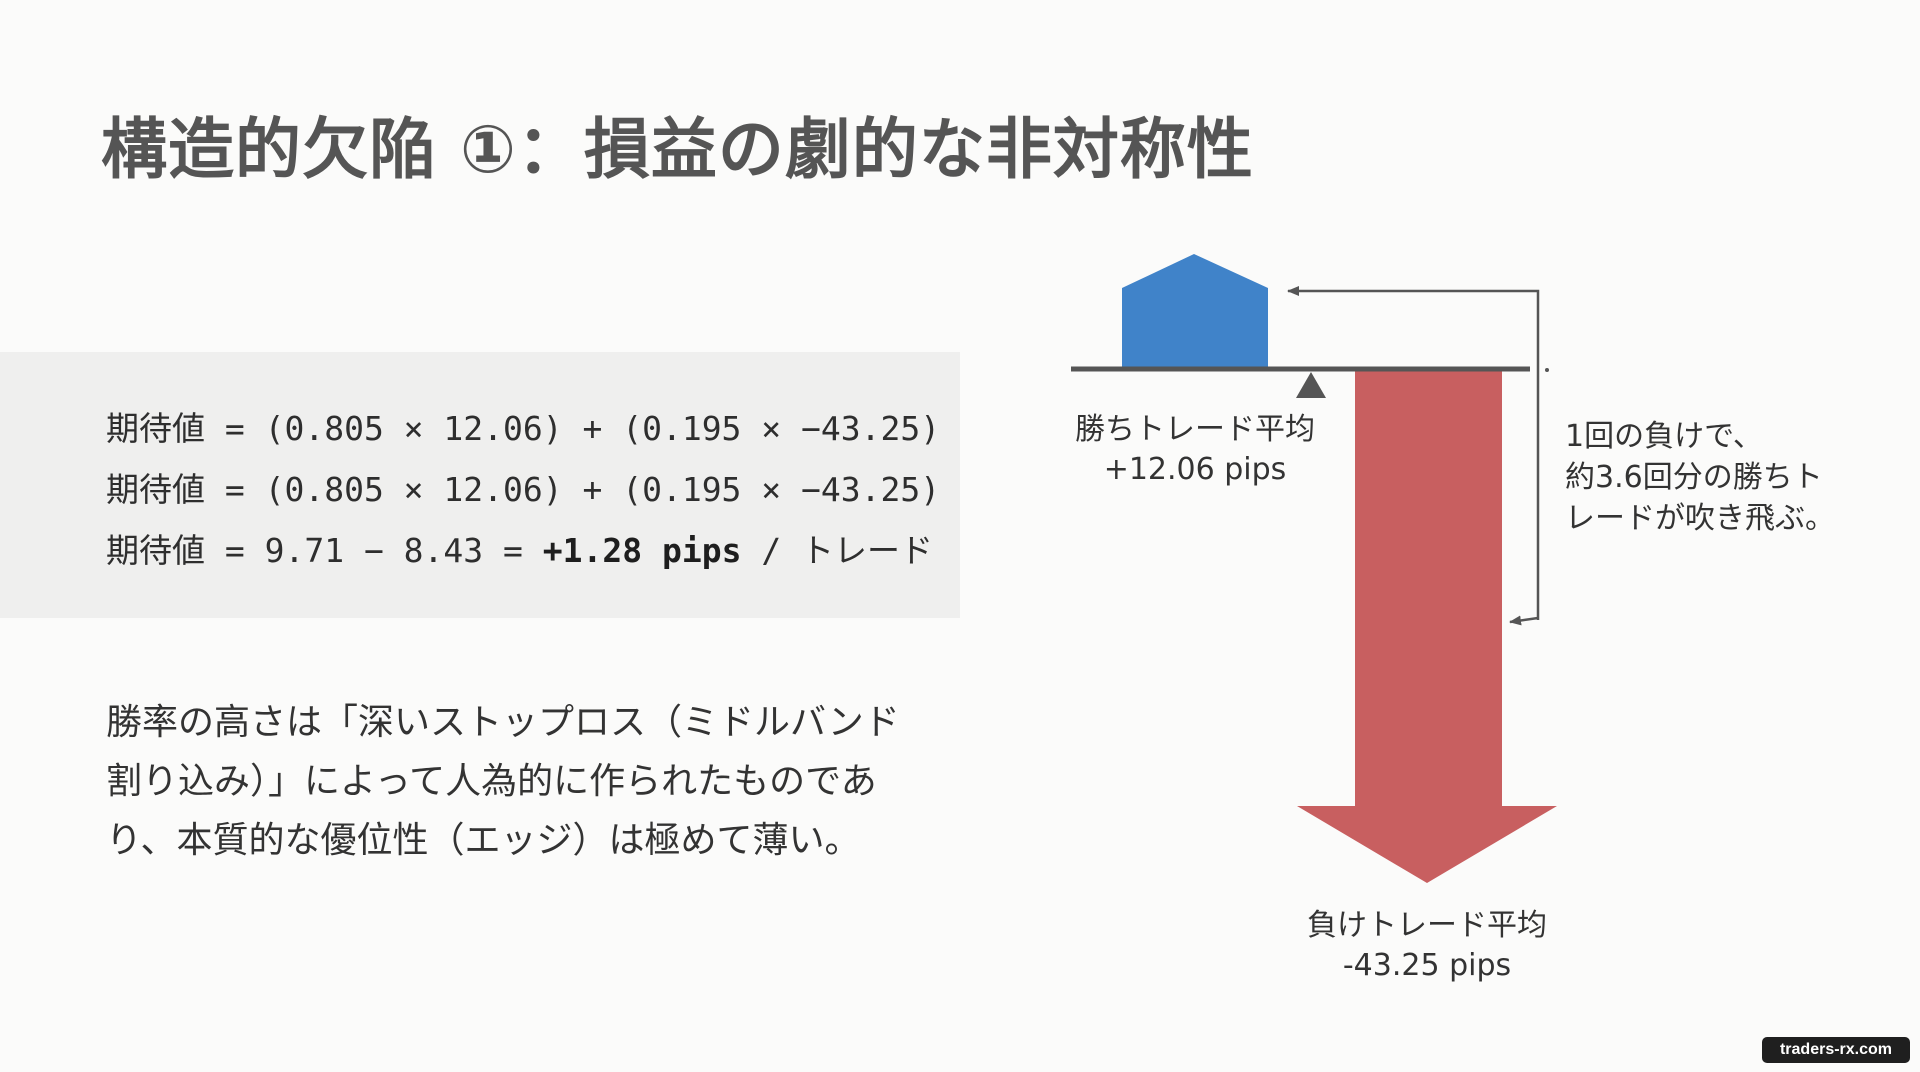  What do you see at coordinates (1195, 311) in the screenshot?
I see `win-block` at bounding box center [1195, 311].